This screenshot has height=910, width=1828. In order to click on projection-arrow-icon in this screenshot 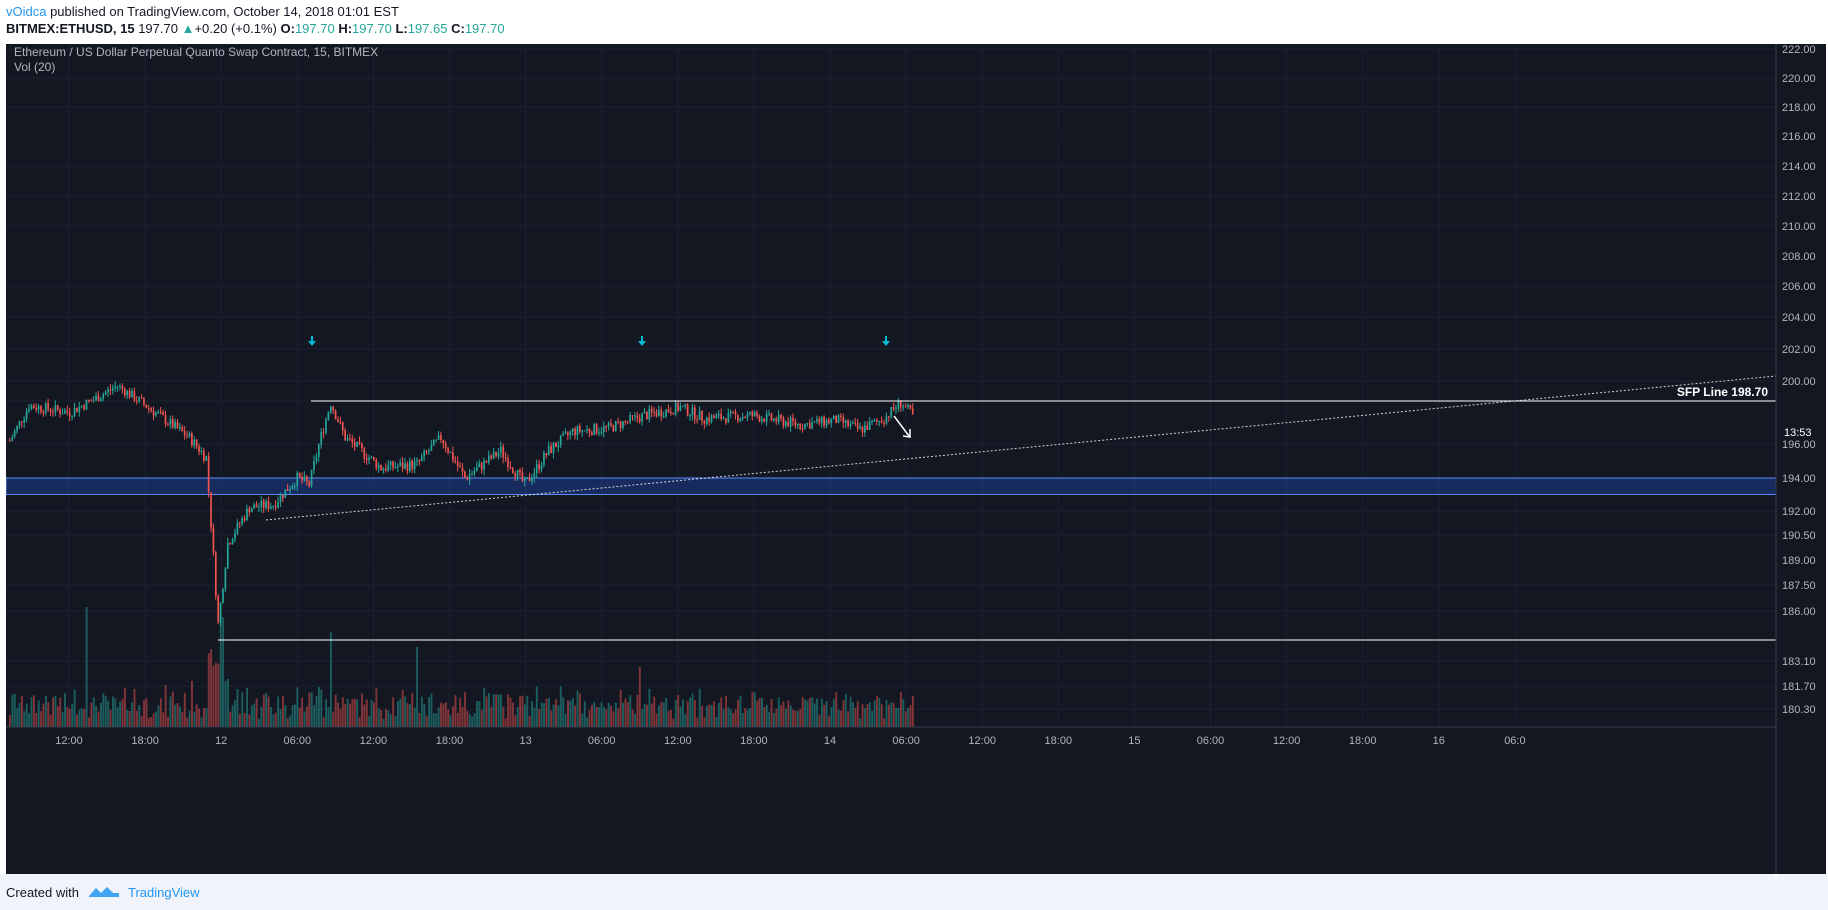, I will do `click(902, 426)`.